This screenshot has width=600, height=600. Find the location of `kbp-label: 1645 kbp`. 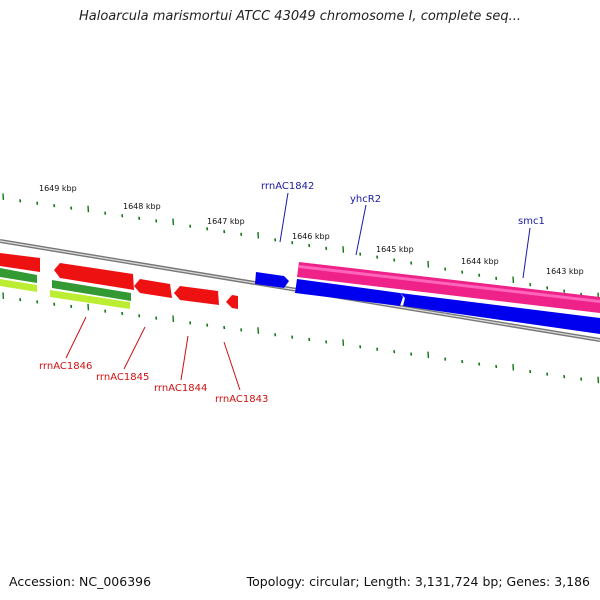

kbp-label: 1645 kbp is located at coordinates (395, 249).